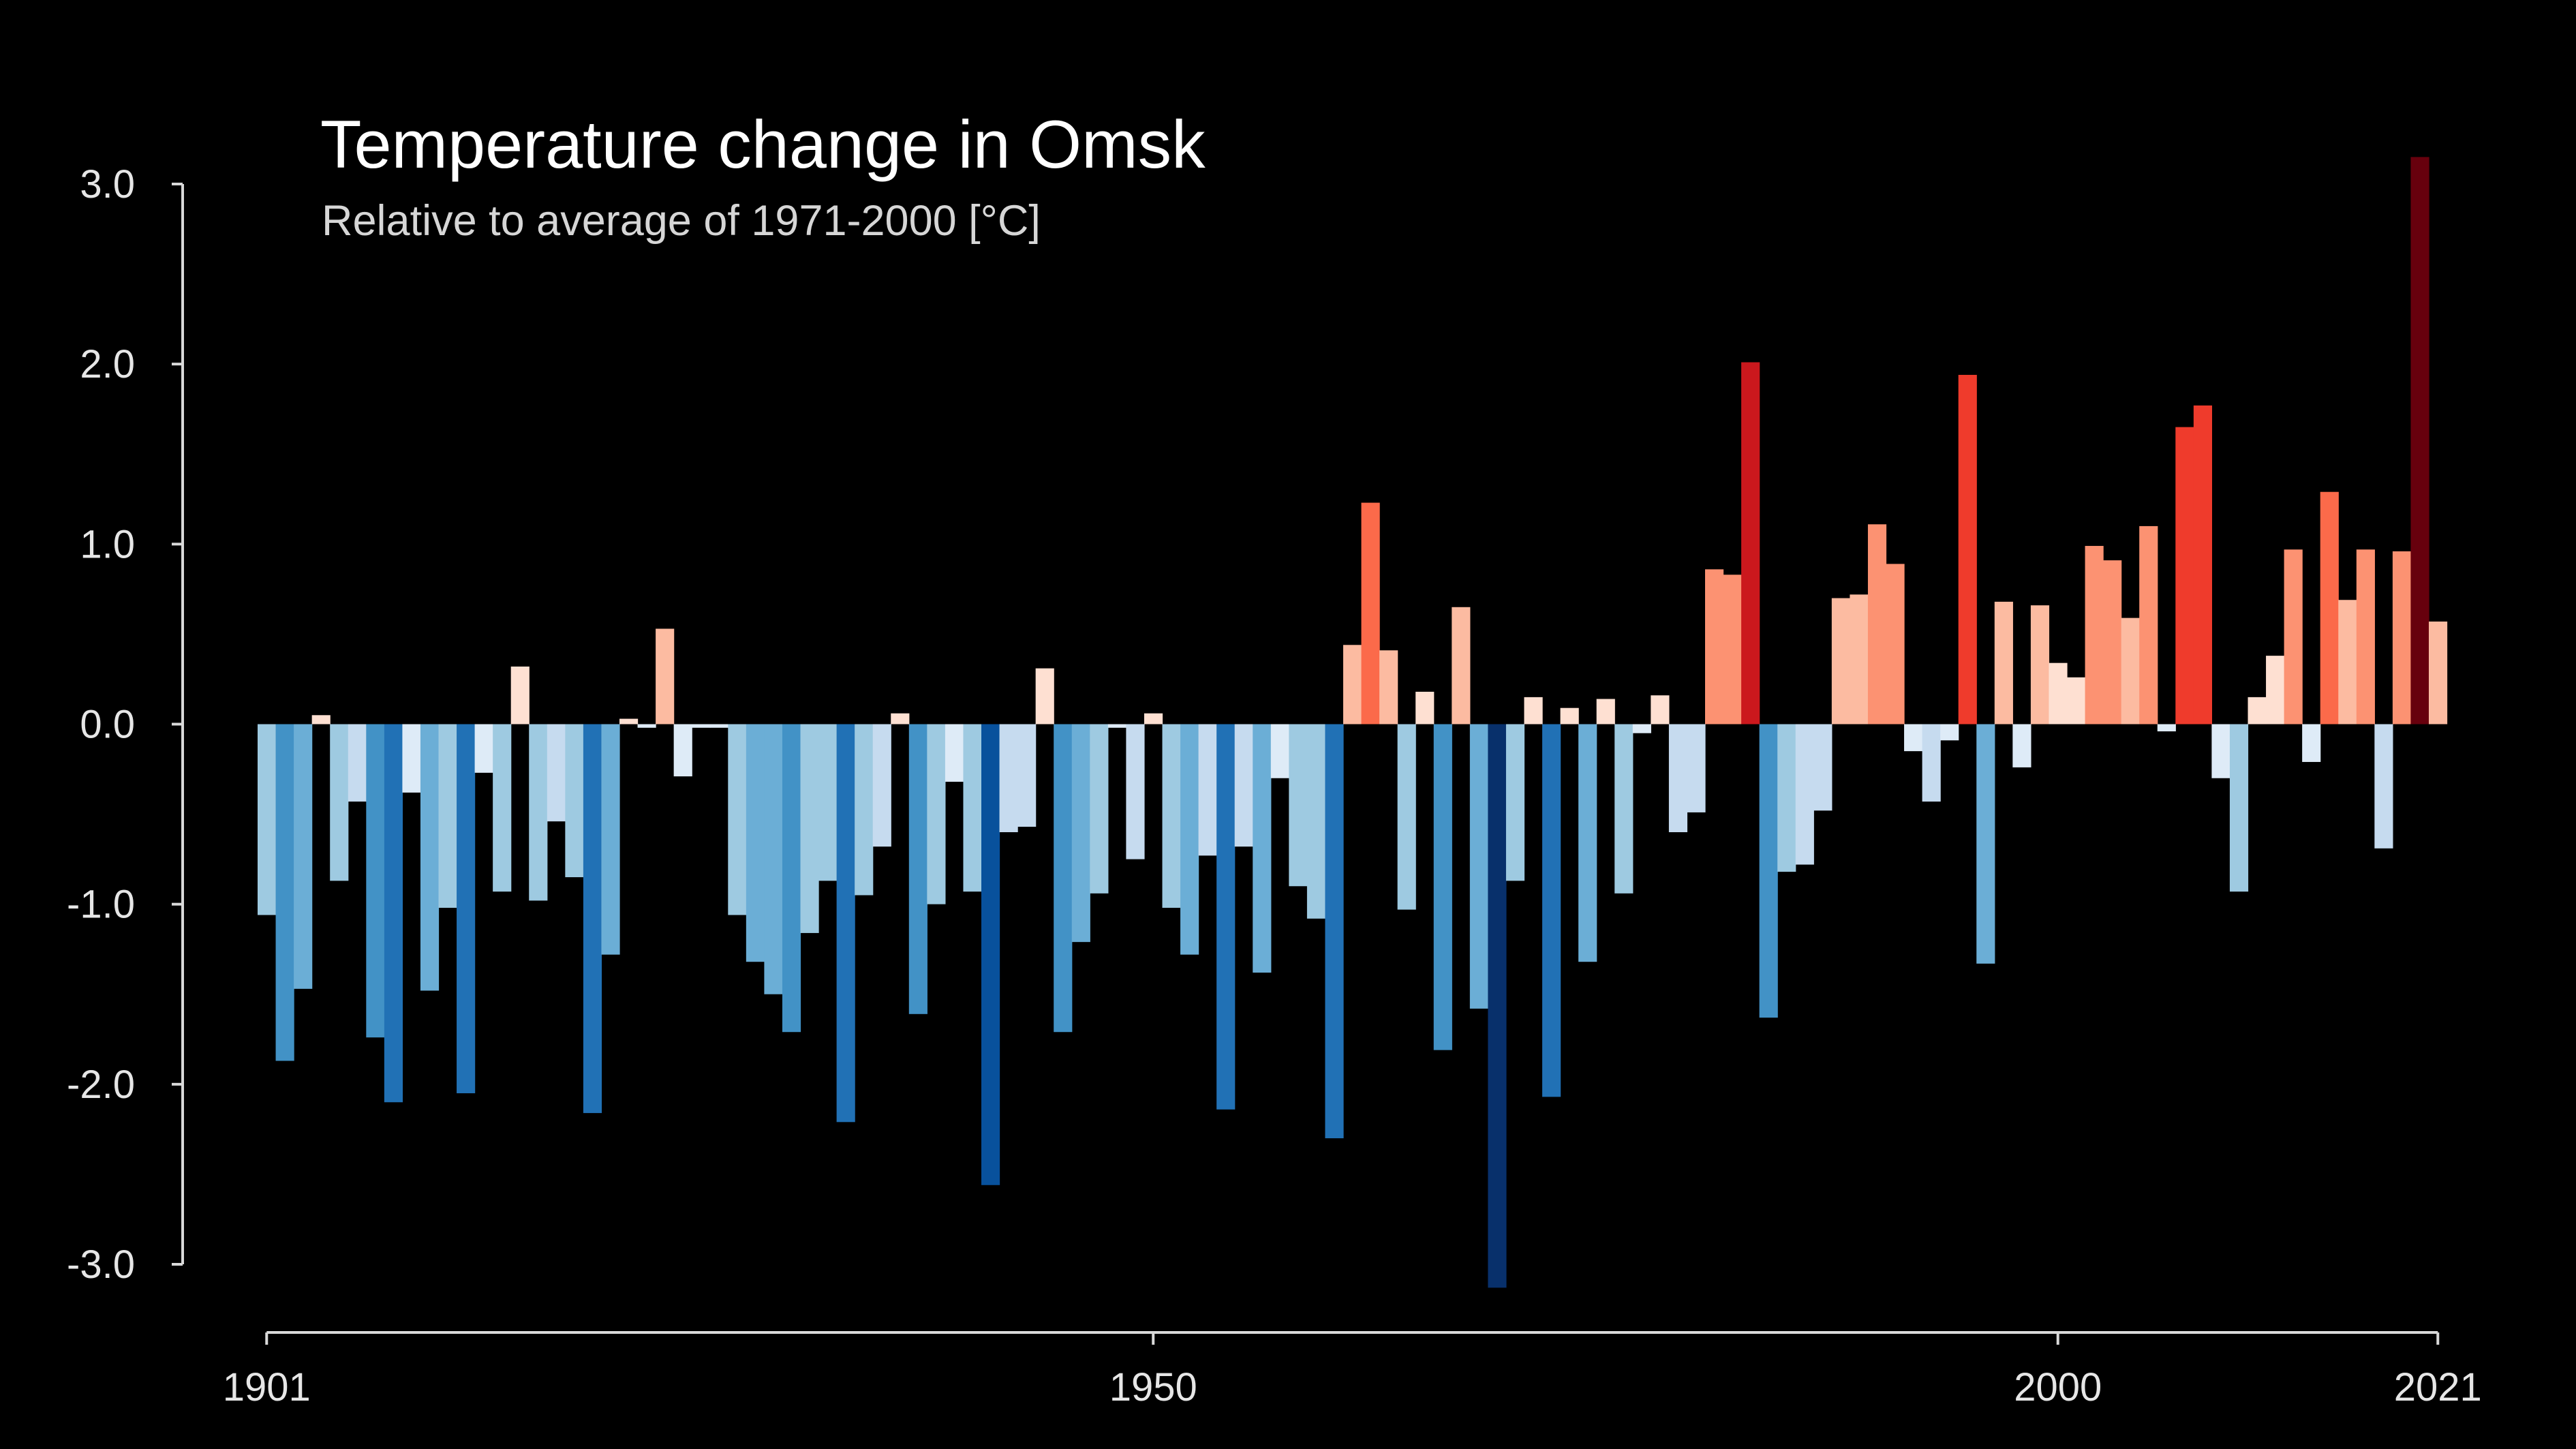 The height and width of the screenshot is (1449, 2576). Describe the element at coordinates (1243, 785) in the screenshot. I see `bar-1955` at that location.